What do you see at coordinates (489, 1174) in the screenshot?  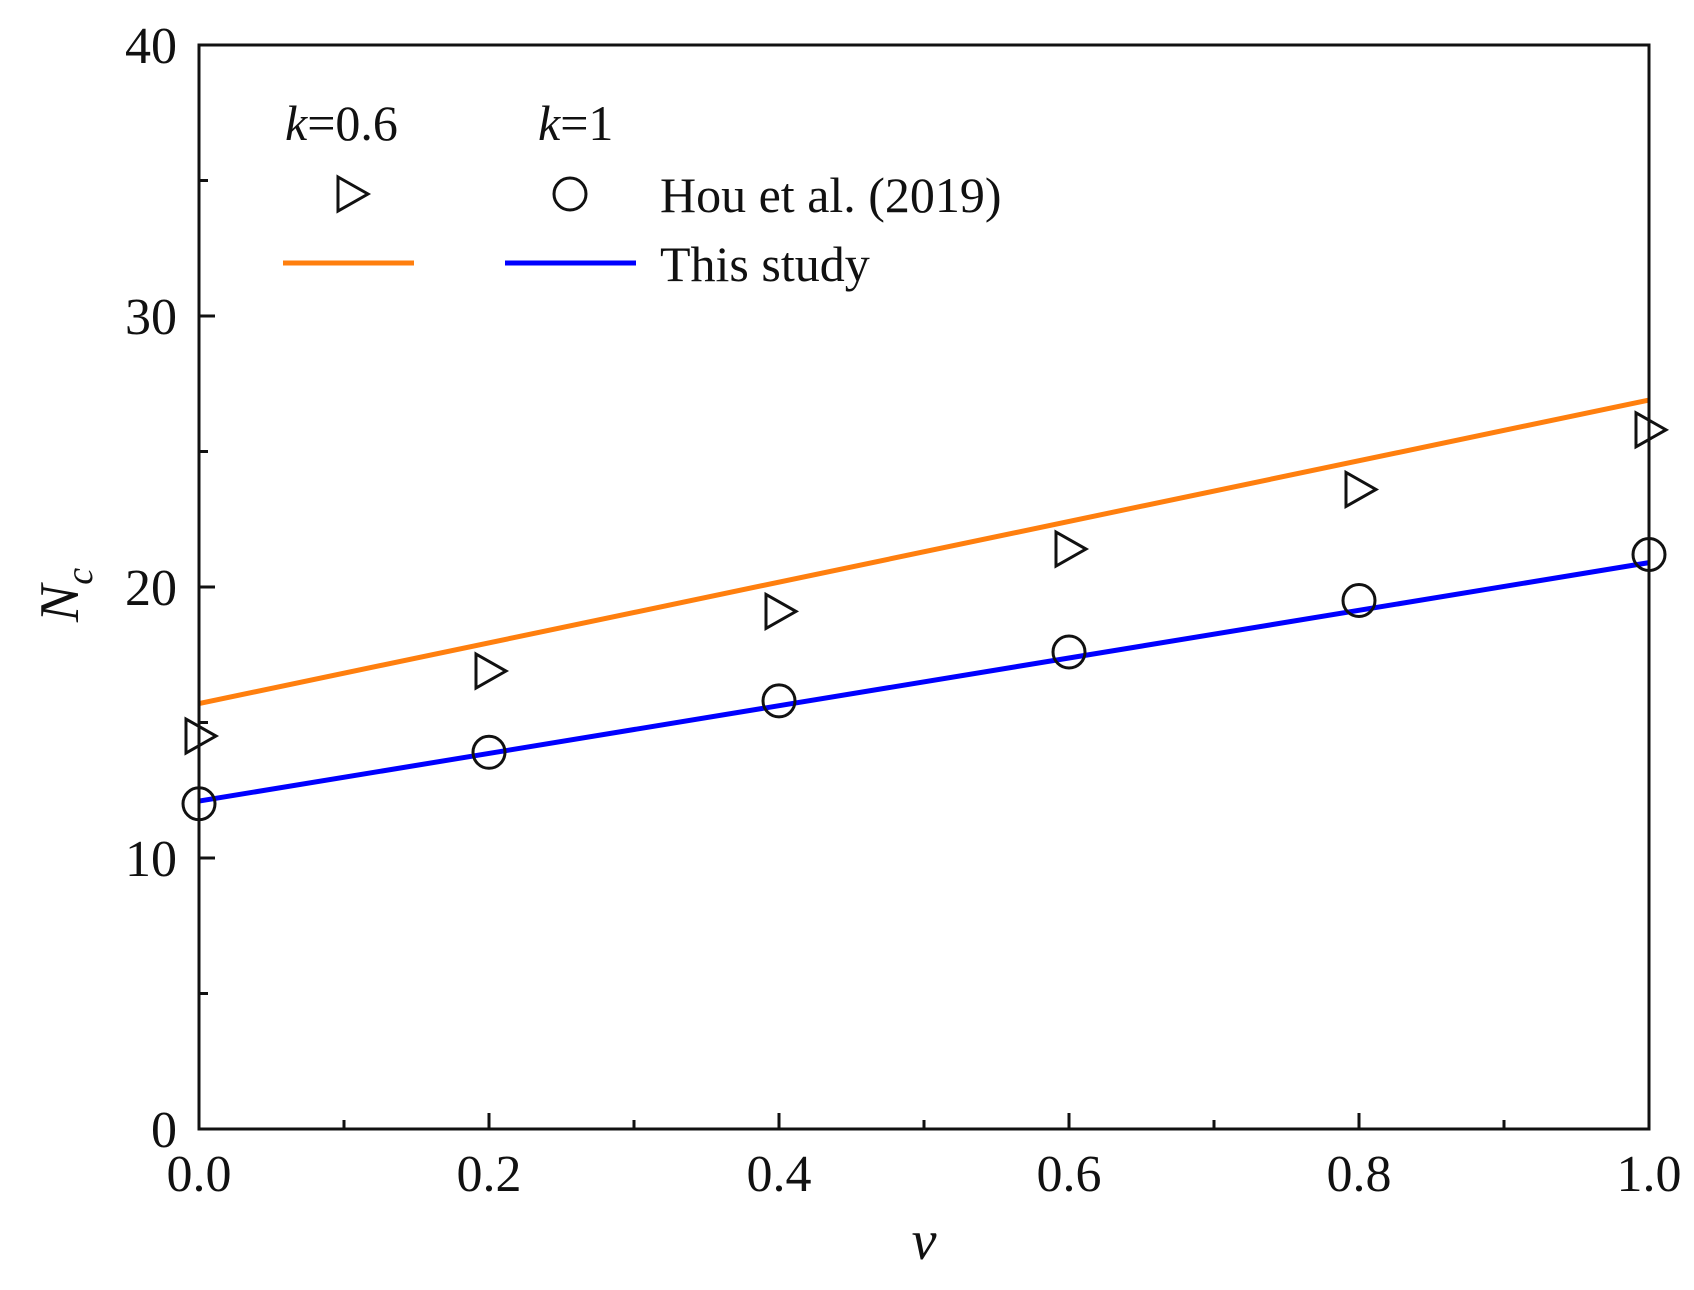 I see `x-tick-label: 0.2` at bounding box center [489, 1174].